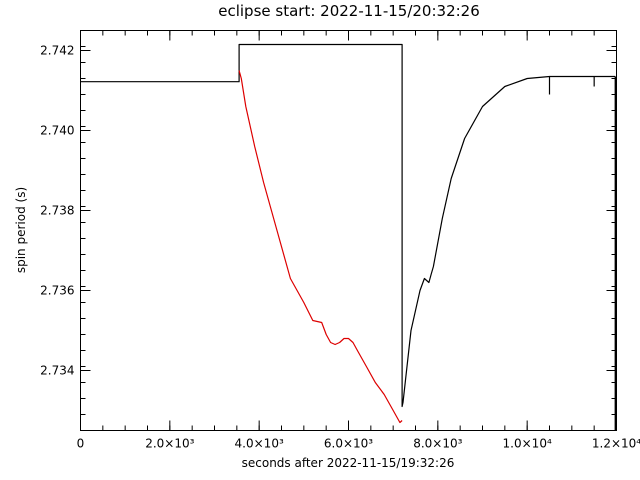 Image resolution: width=640 pixels, height=480 pixels. Describe the element at coordinates (57, 291) in the screenshot. I see `y-tick-label: 2.736` at that location.